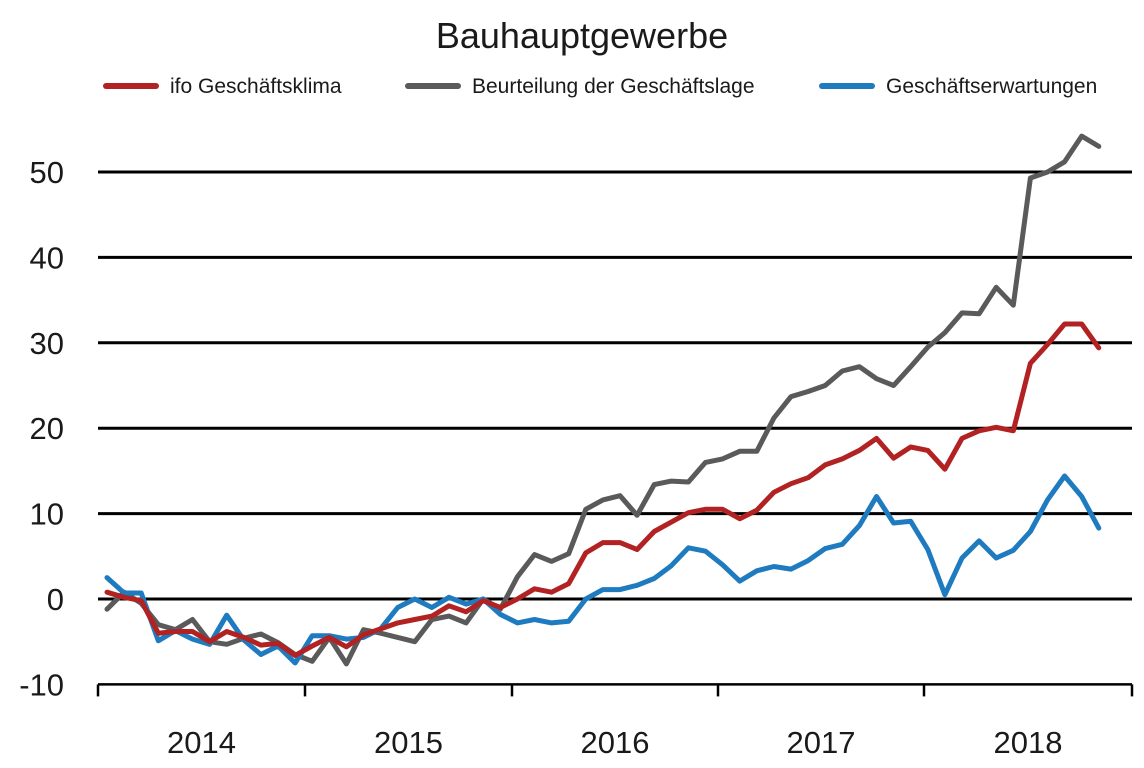 This screenshot has height=768, width=1144. What do you see at coordinates (615, 721) in the screenshot?
I see `x-axis: 2014 2015 2016 2017 2018` at bounding box center [615, 721].